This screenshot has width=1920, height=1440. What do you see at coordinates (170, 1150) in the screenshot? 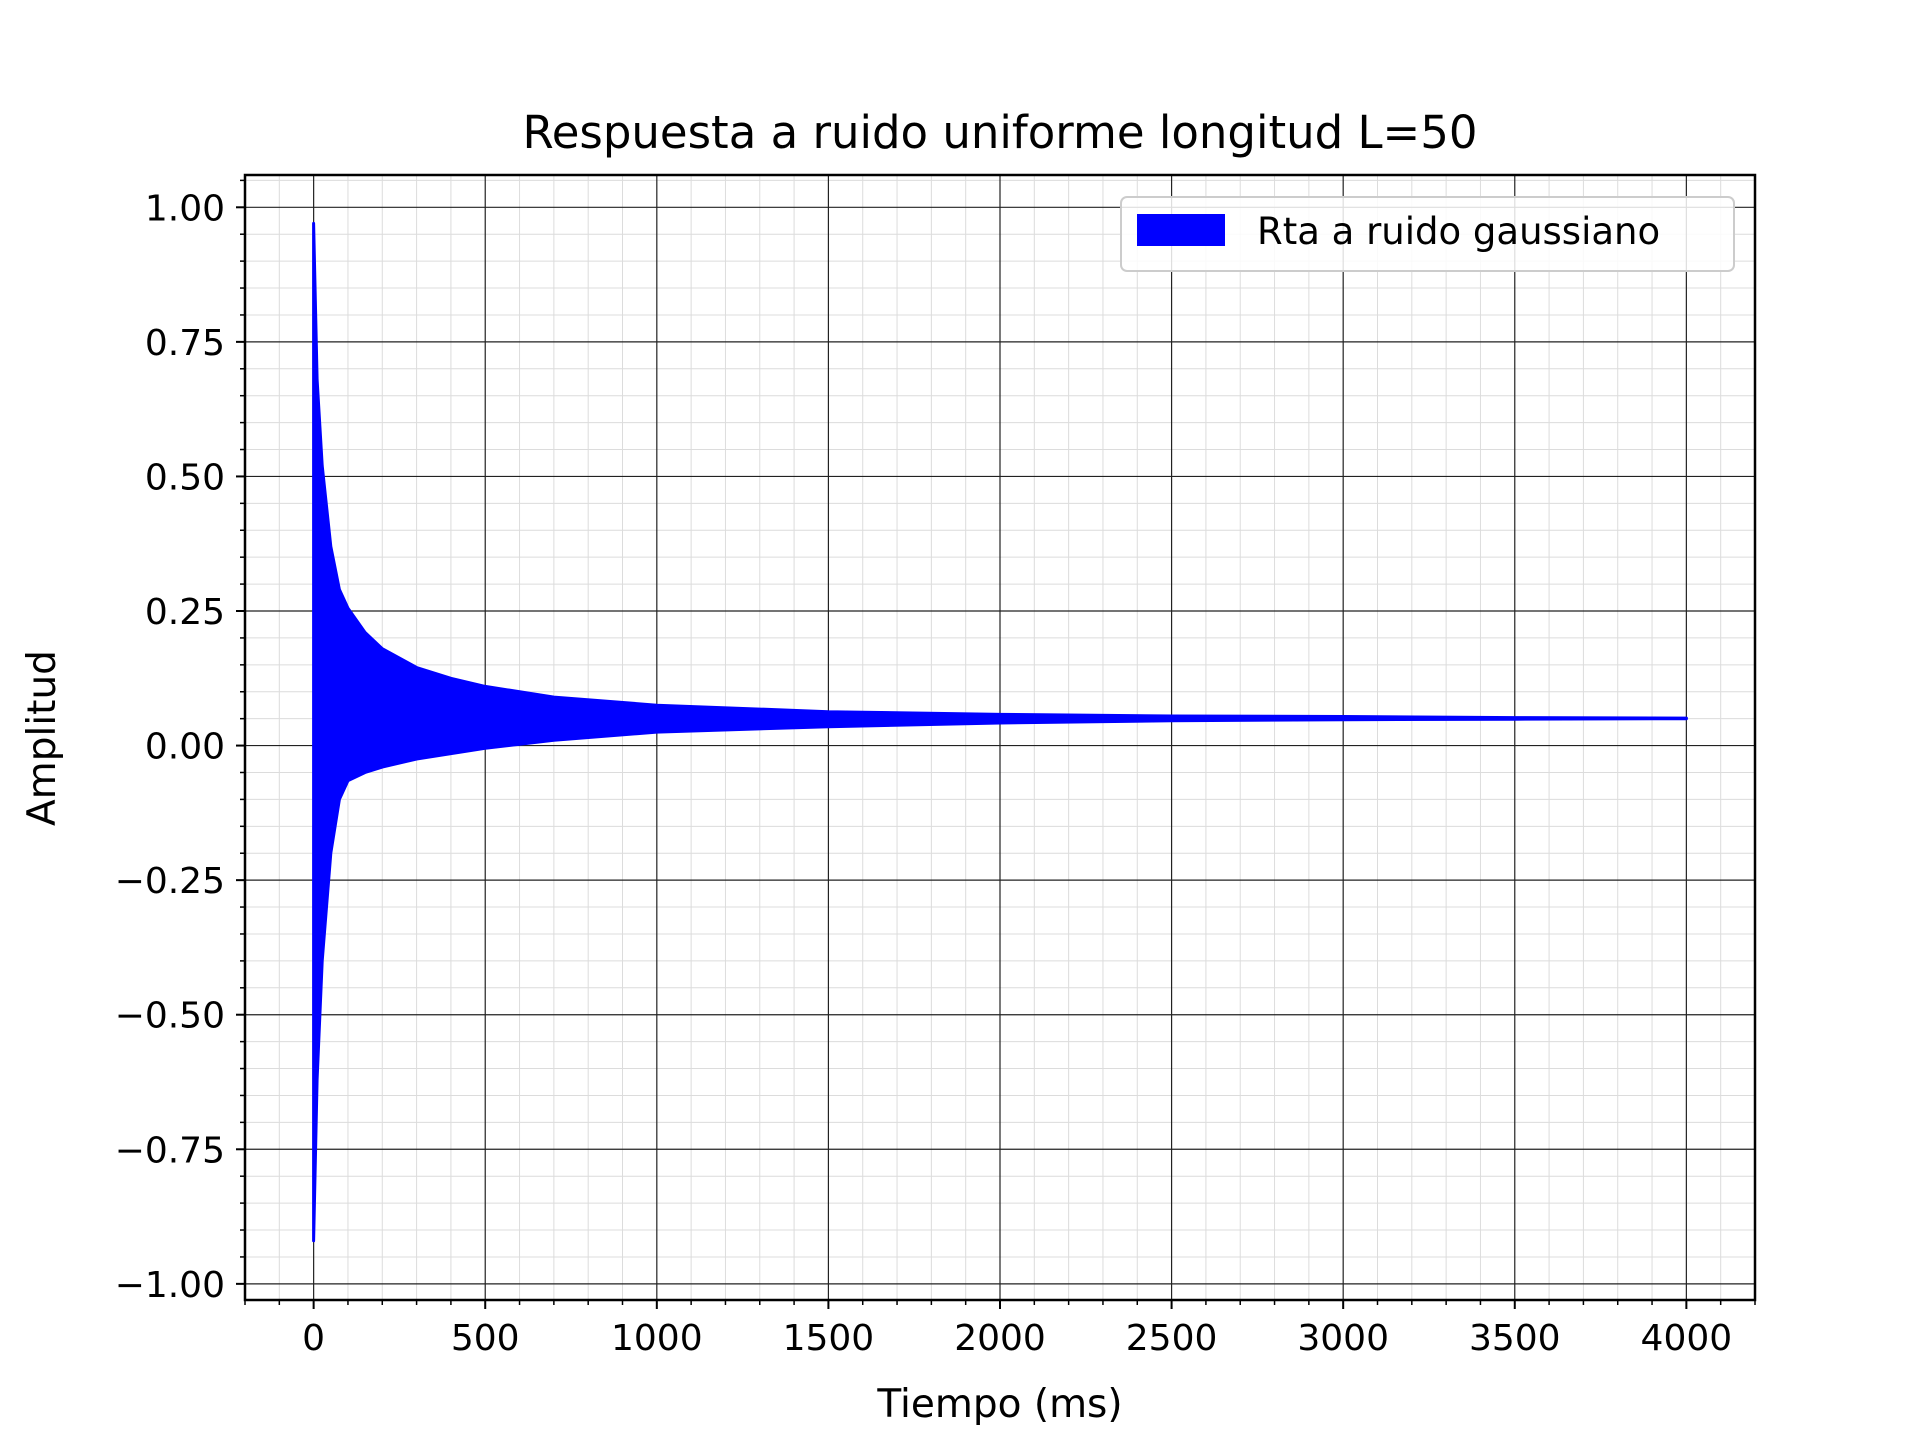
I see `y-tick-label: −0.75` at bounding box center [170, 1150].